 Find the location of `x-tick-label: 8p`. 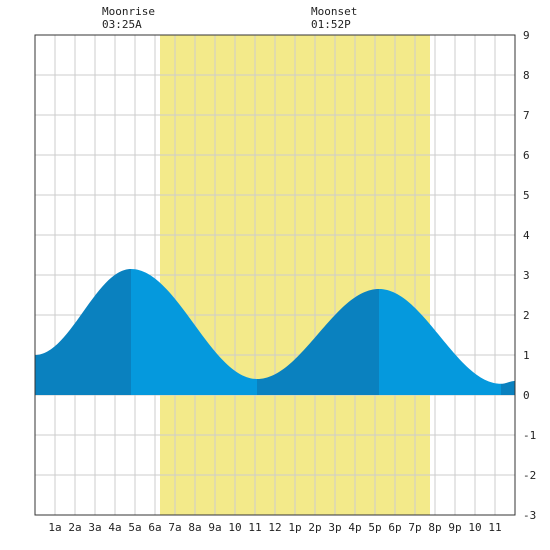

x-tick-label: 8p is located at coordinates (434, 527).